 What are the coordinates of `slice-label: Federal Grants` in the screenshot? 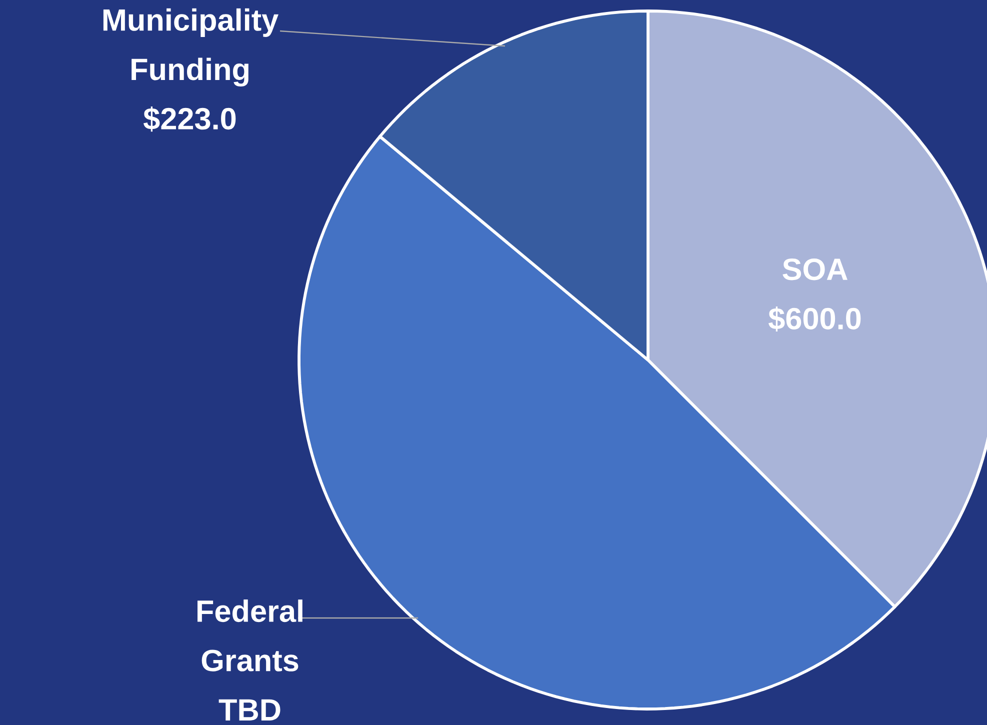 It's located at (250, 636).